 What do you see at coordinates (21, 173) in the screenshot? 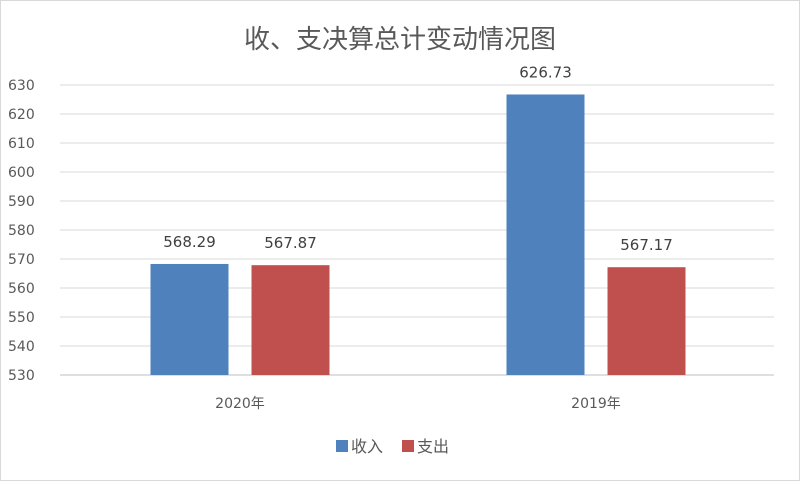
I see `y-tick-label: 600` at bounding box center [21, 173].